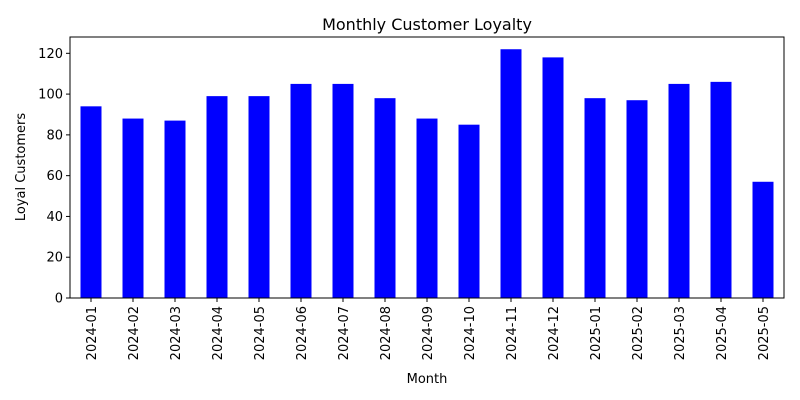  Describe the element at coordinates (344, 333) in the screenshot. I see `x-tick-label: 2024-07` at that location.